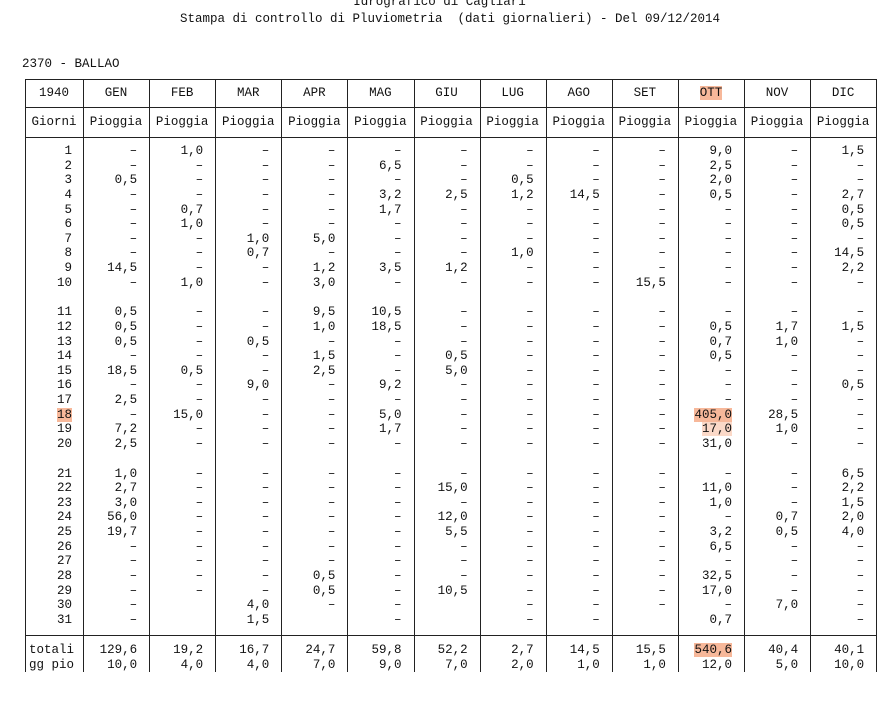 This screenshot has width=879, height=721. What do you see at coordinates (258, 605) in the screenshot?
I see `rain-value: 4,0` at bounding box center [258, 605].